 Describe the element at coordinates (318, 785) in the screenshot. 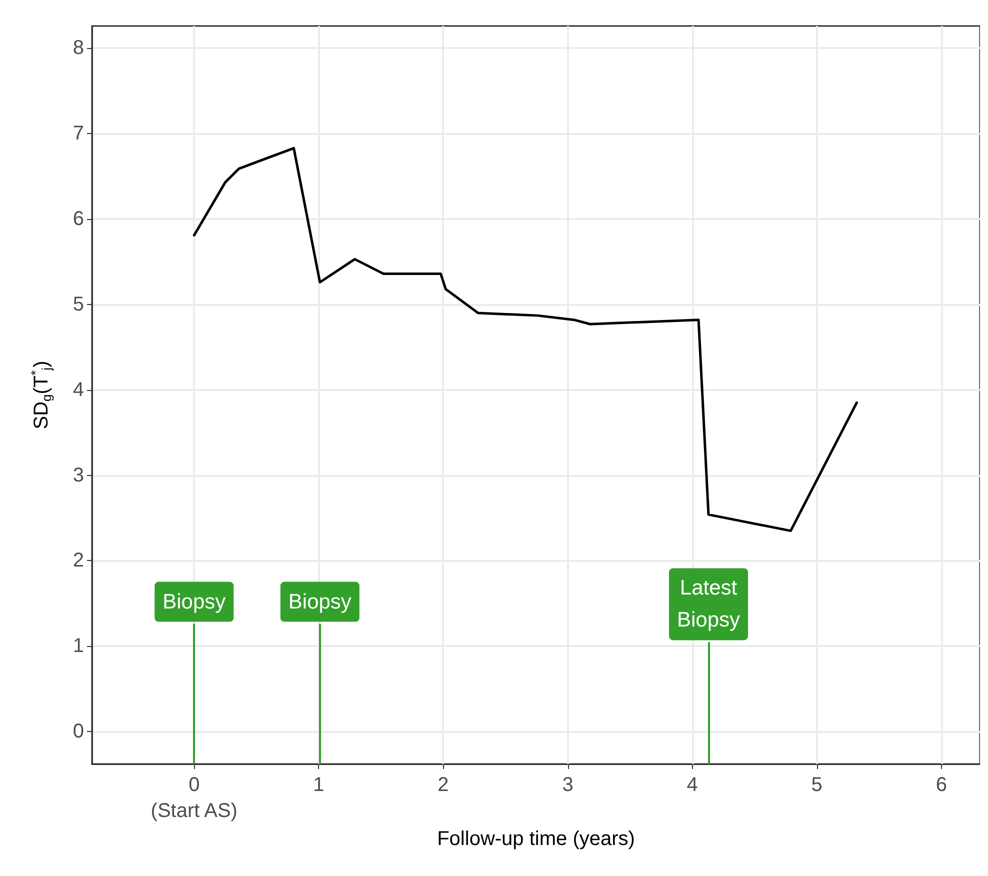

I see `x-tick-label: 1` at that location.